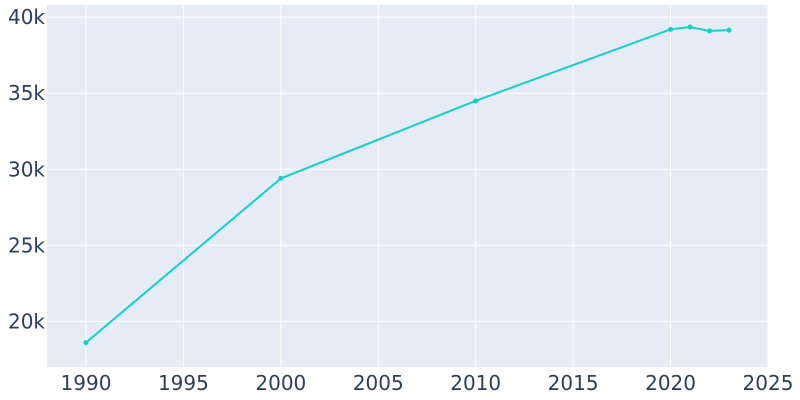 This screenshot has height=400, width=800. What do you see at coordinates (671, 29) in the screenshot?
I see `data-point-2020` at bounding box center [671, 29].